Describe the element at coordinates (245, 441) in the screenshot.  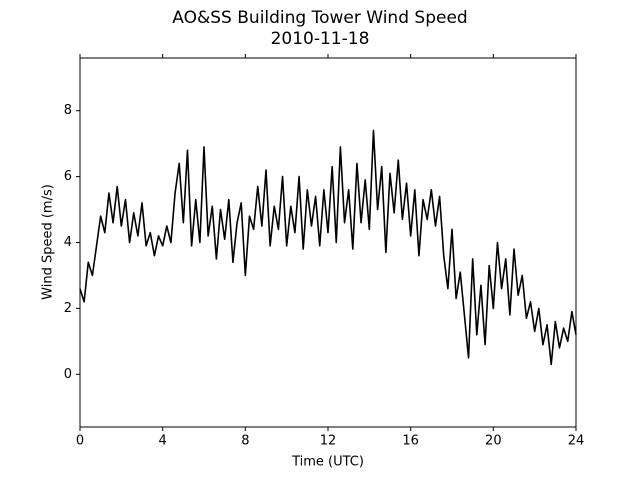
I see `x-tick-label: 8` at that location.